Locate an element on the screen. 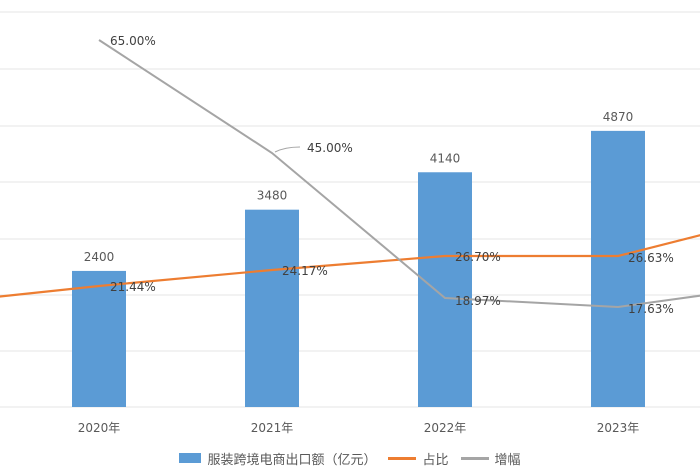 This screenshot has width=700, height=470. growth-value-label: 17.63% is located at coordinates (651, 309).